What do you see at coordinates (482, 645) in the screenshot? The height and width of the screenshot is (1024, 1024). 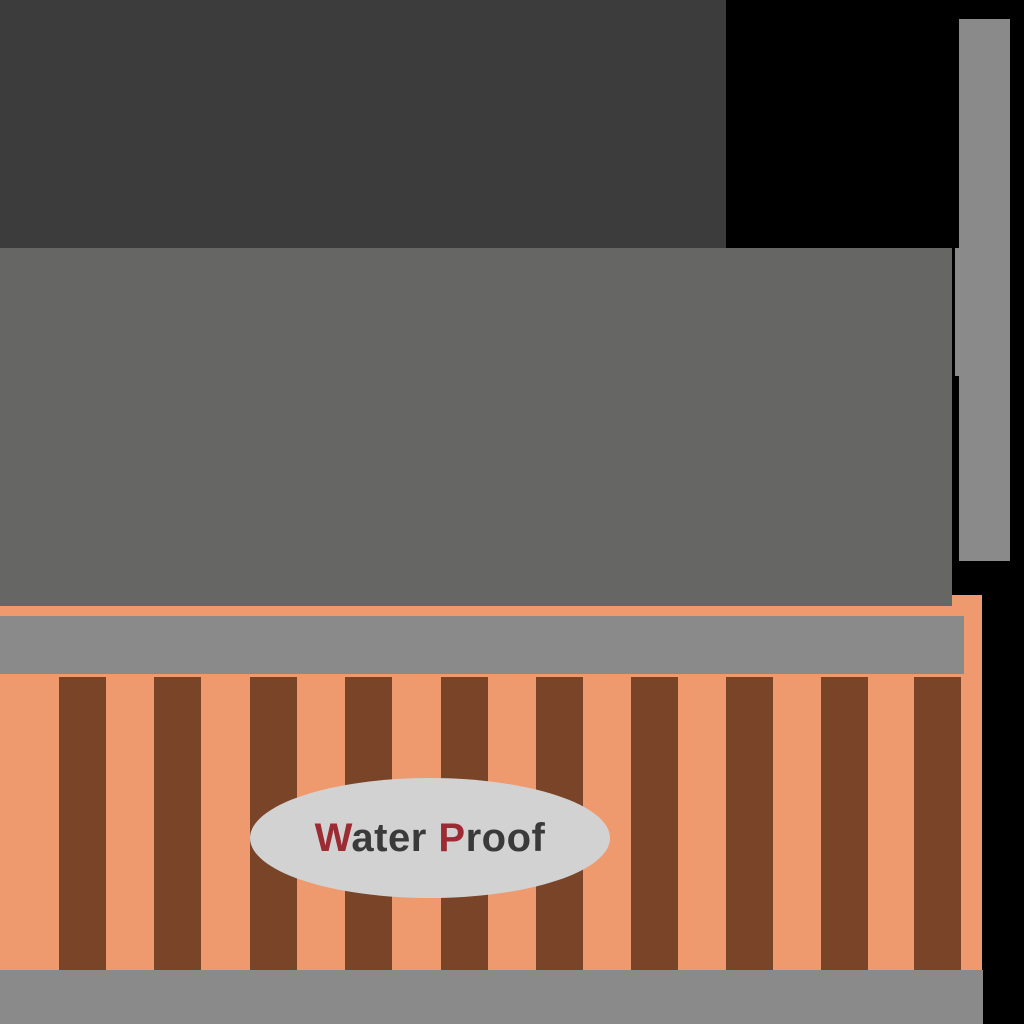 I see `upper-rail` at bounding box center [482, 645].